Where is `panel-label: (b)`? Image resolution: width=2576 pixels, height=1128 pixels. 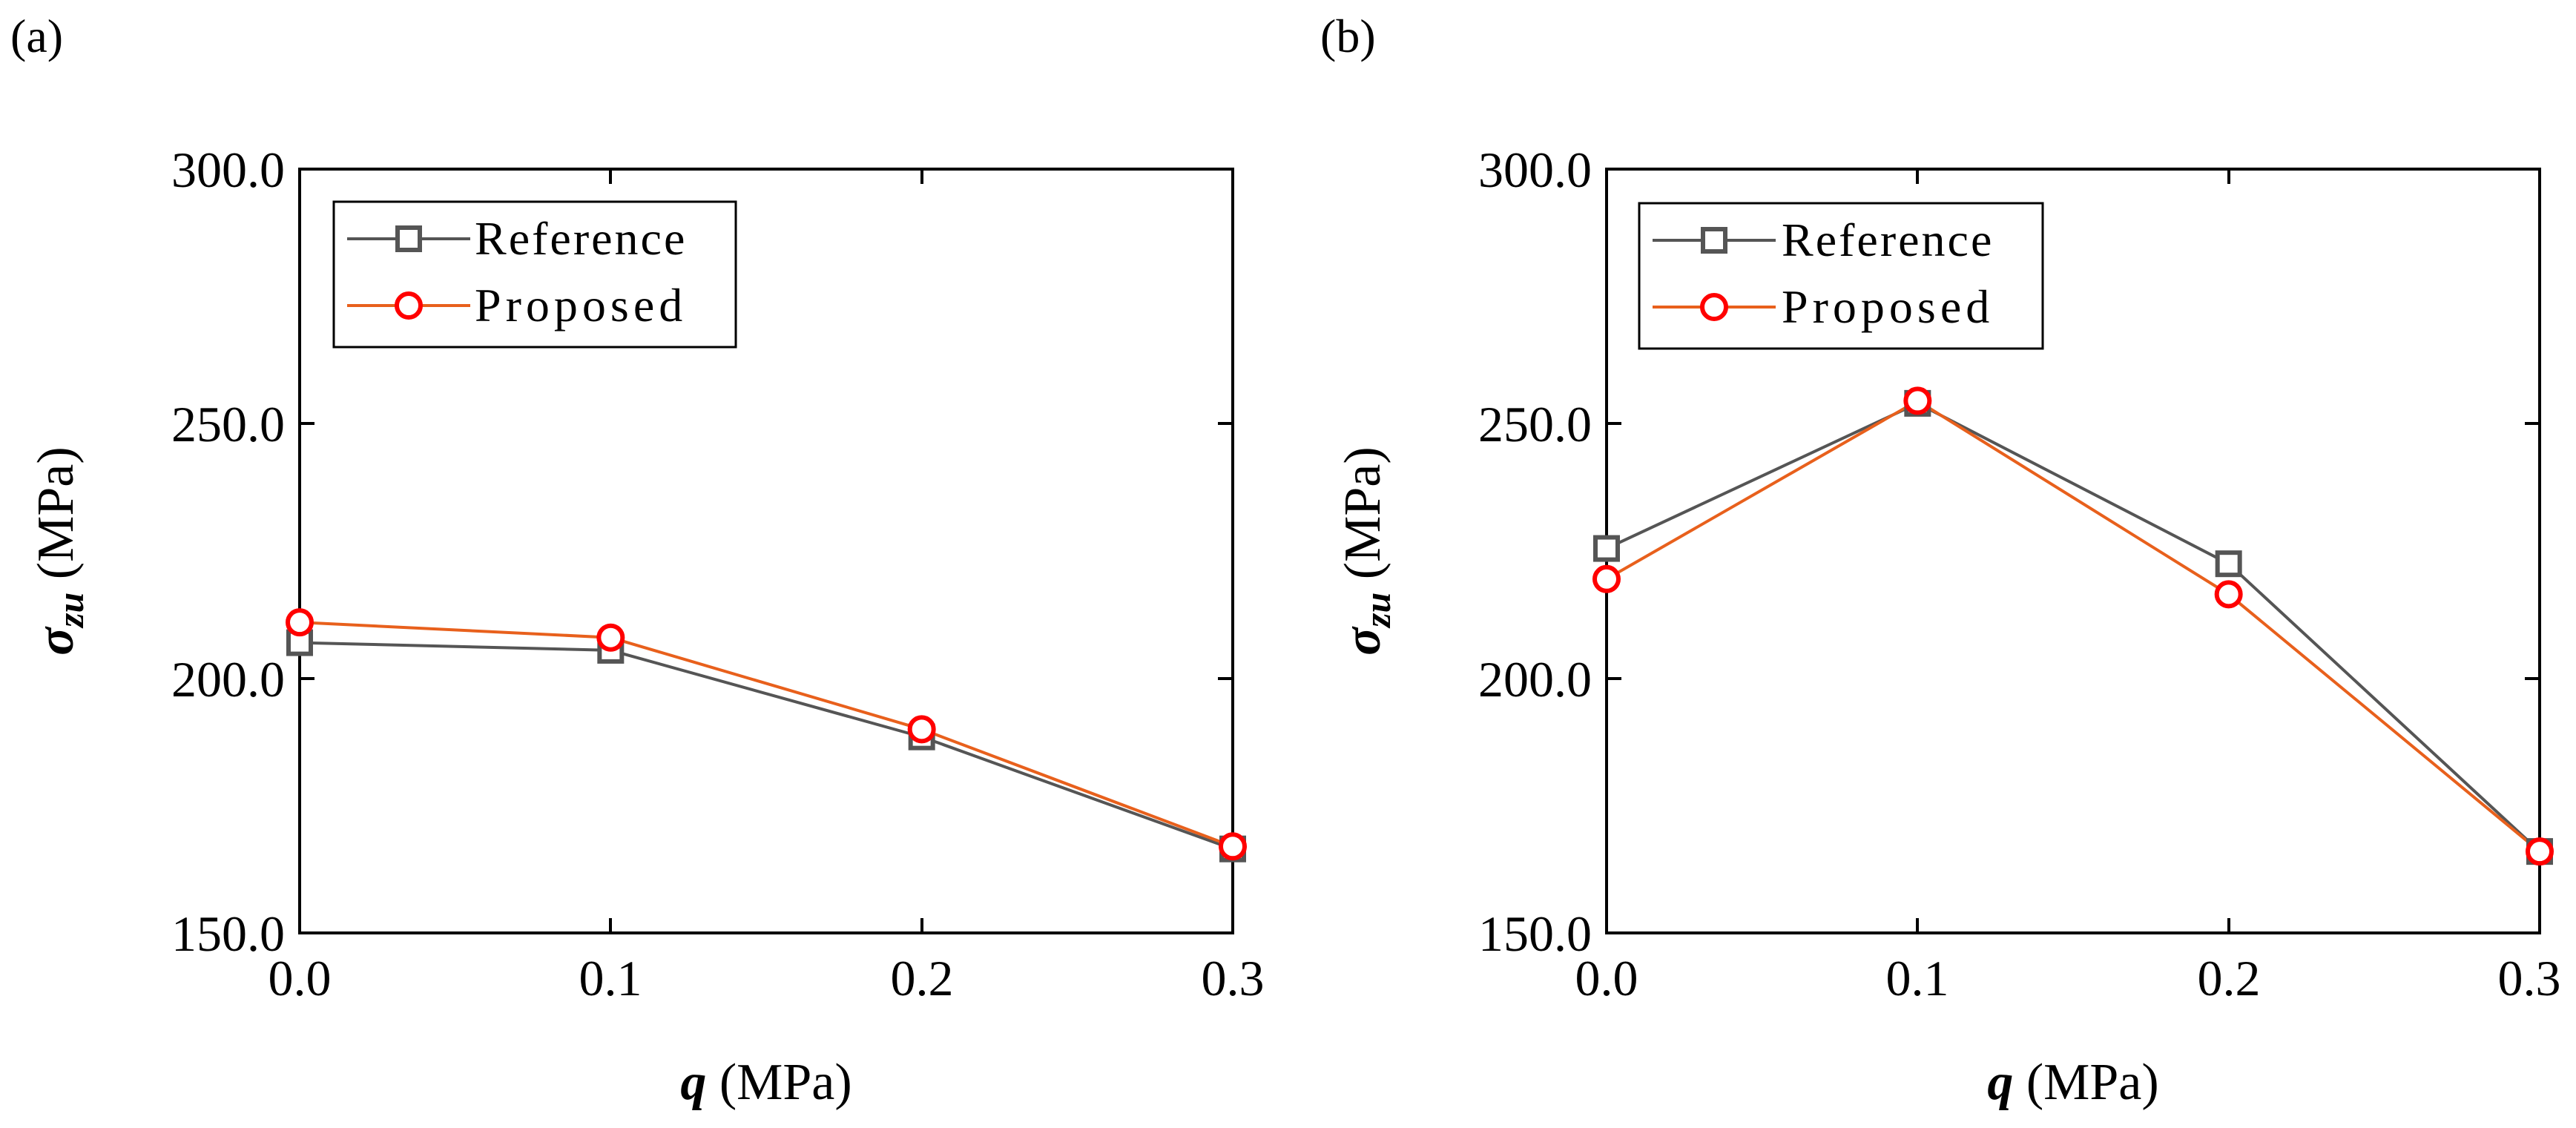
panel-label: (b) is located at coordinates (1348, 36).